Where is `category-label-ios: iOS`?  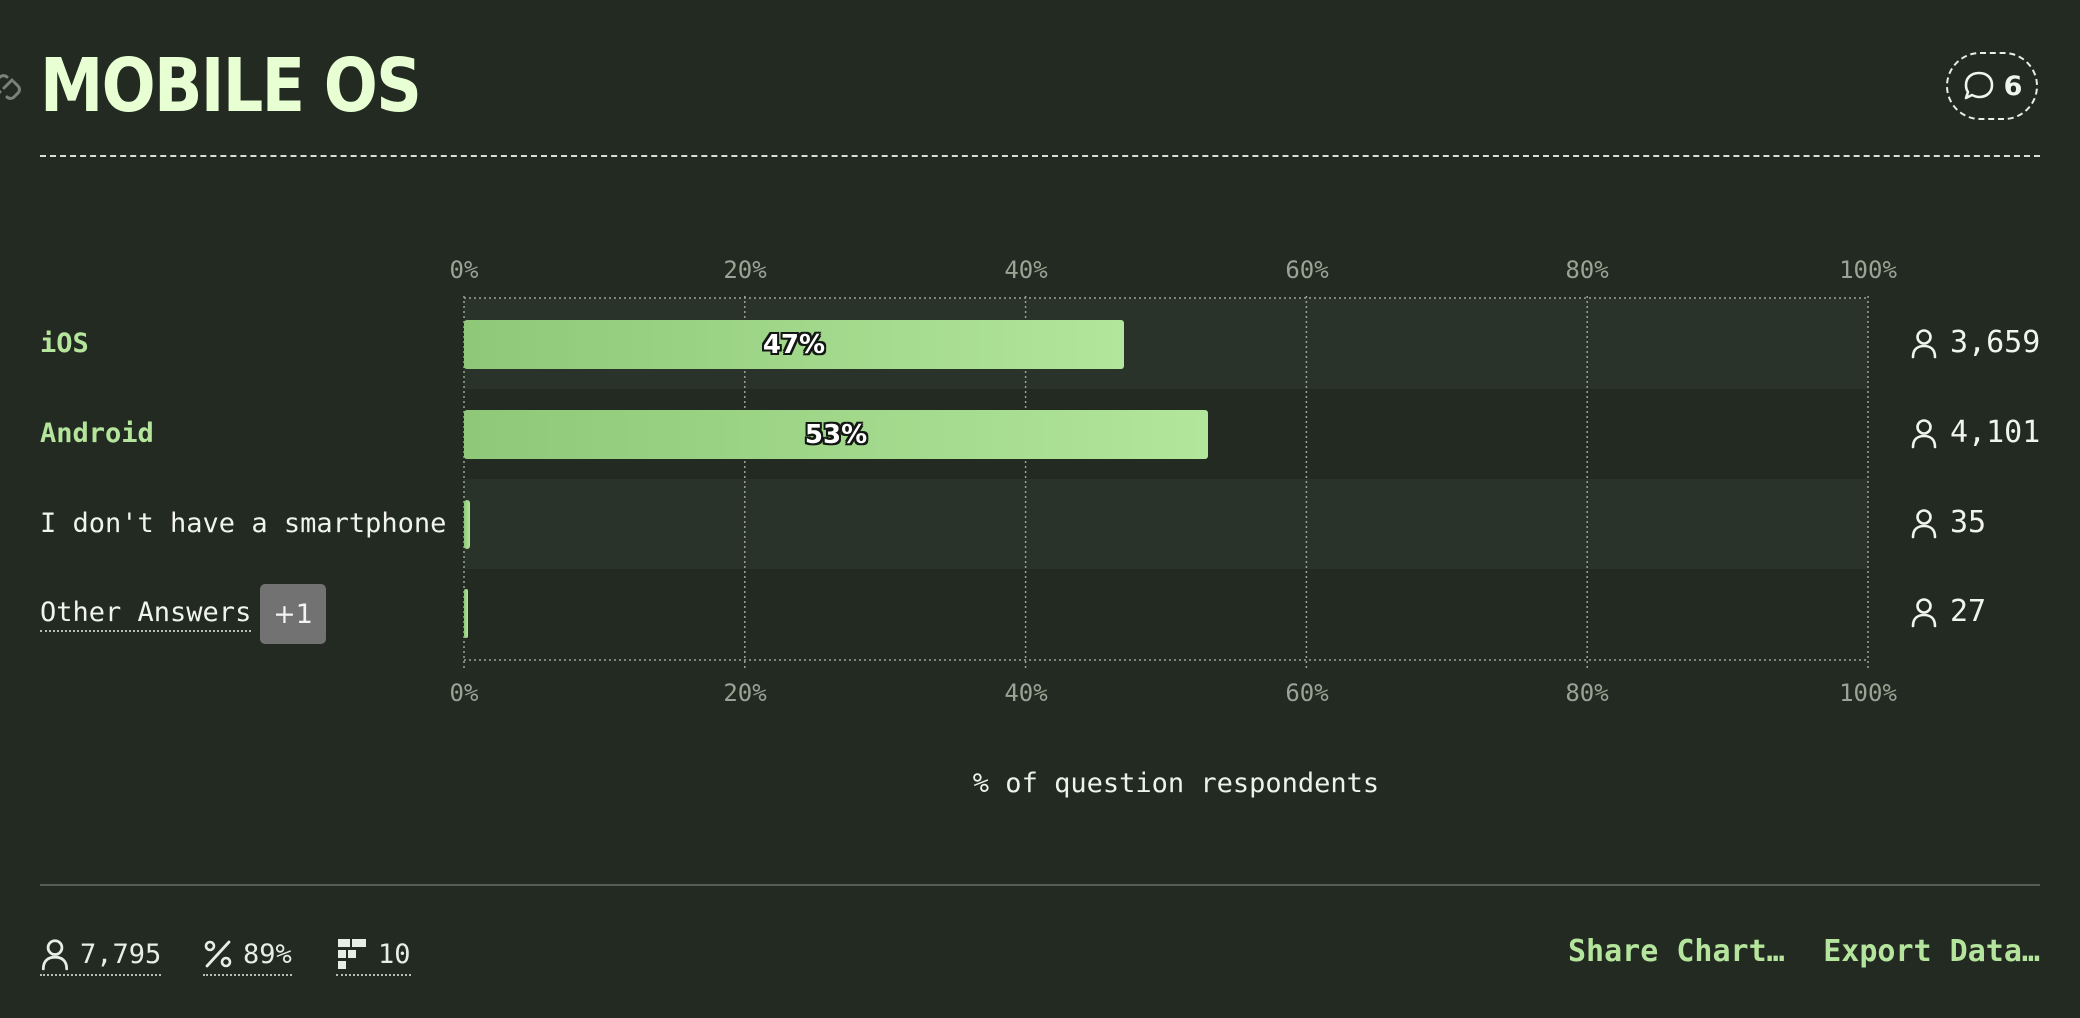 category-label-ios: iOS is located at coordinates (64, 343).